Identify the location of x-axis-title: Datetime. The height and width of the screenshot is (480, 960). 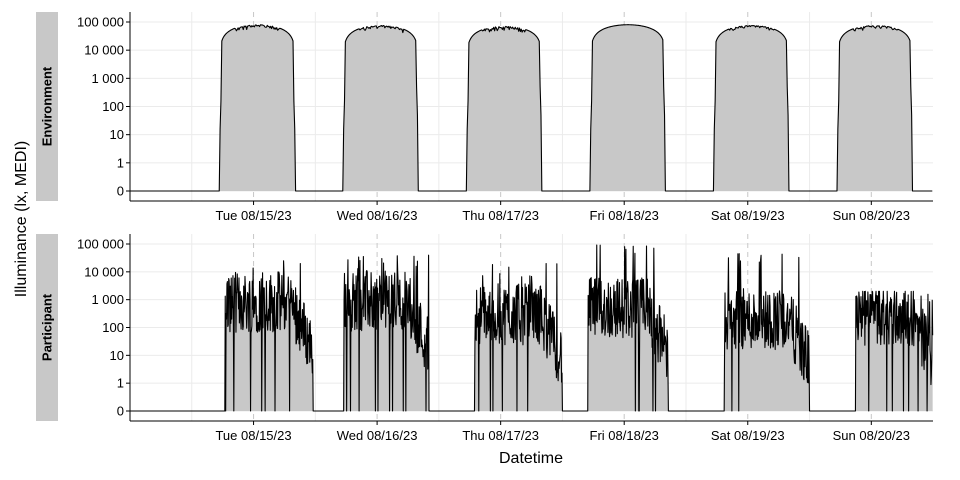
(531, 458).